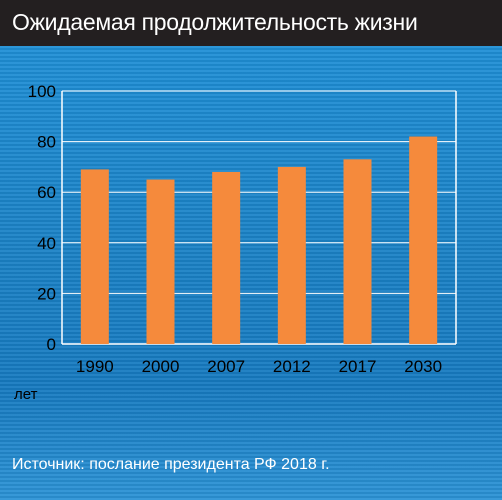 Image resolution: width=502 pixels, height=500 pixels. What do you see at coordinates (46, 142) in the screenshot?
I see `y-tick-label: 80` at bounding box center [46, 142].